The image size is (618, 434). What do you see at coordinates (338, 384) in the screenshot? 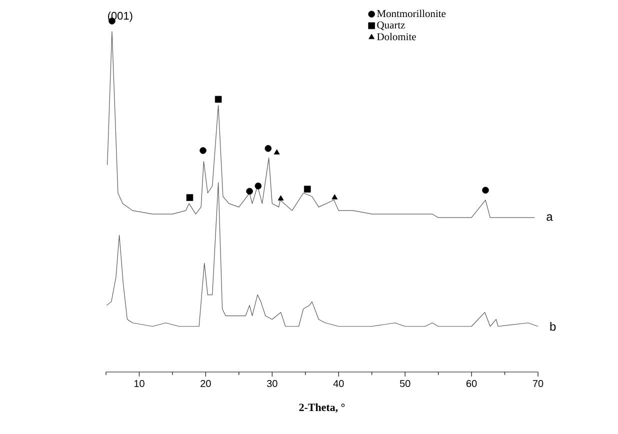
I see `x-tick-label: 40` at bounding box center [338, 384].